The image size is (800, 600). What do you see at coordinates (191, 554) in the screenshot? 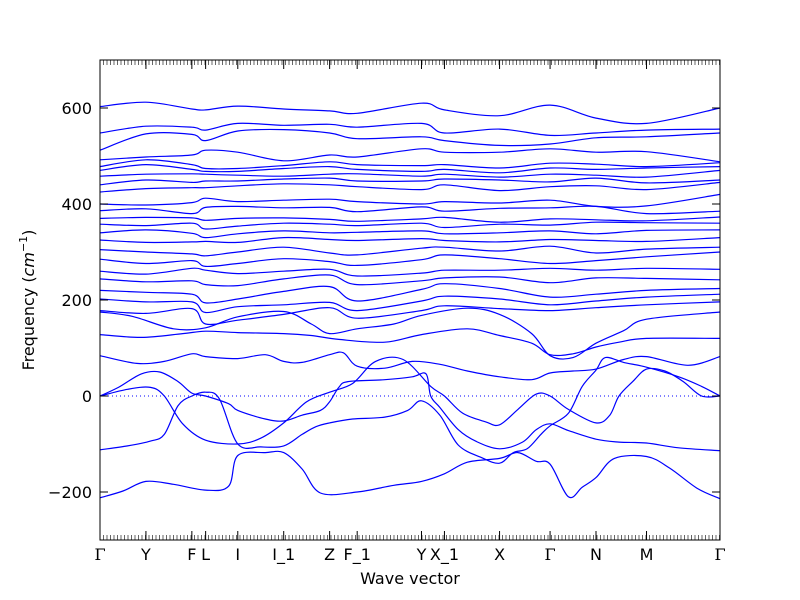
I see `x-tick-label: F` at bounding box center [191, 554].